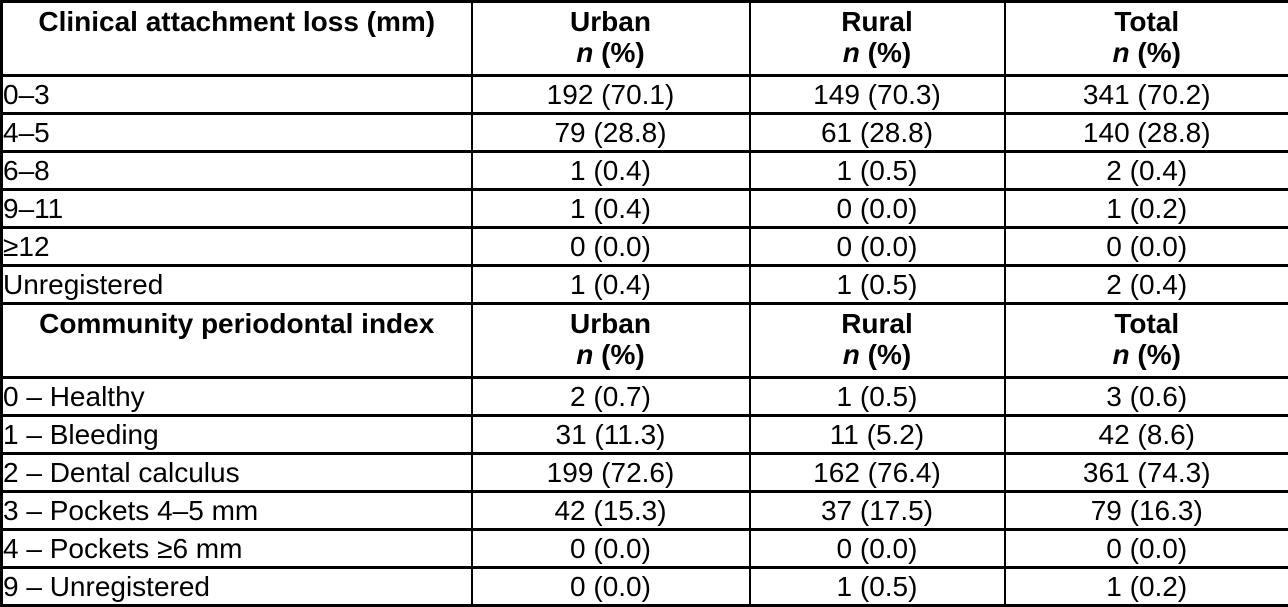 This screenshot has height=607, width=1288. I want to click on table-row-cpi-0-healthy: 0 – Healthy 2 (0.7) 1 (0.5) 3 (0.6), so click(645, 397).